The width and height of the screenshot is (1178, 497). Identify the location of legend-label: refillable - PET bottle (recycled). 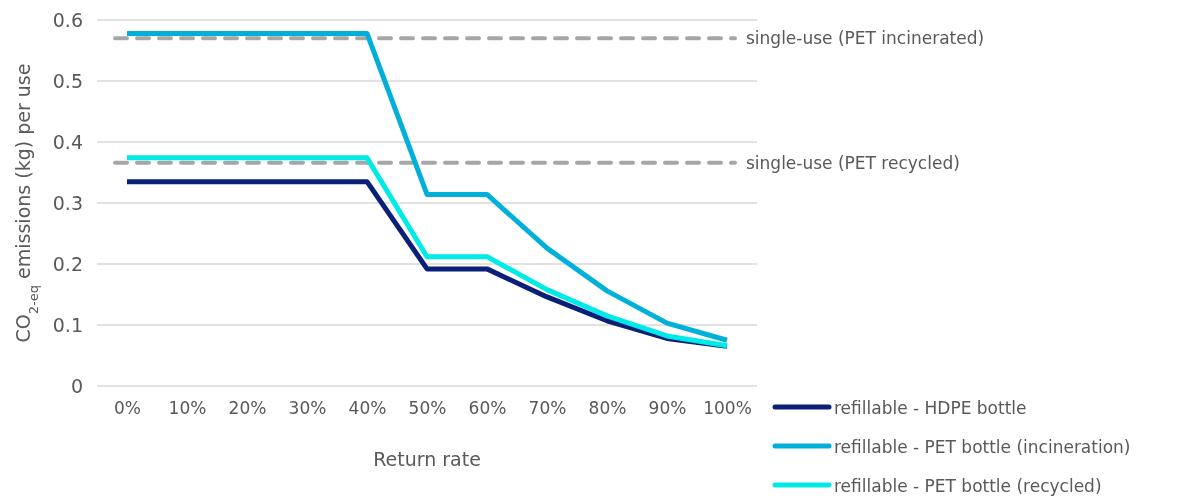
(968, 486).